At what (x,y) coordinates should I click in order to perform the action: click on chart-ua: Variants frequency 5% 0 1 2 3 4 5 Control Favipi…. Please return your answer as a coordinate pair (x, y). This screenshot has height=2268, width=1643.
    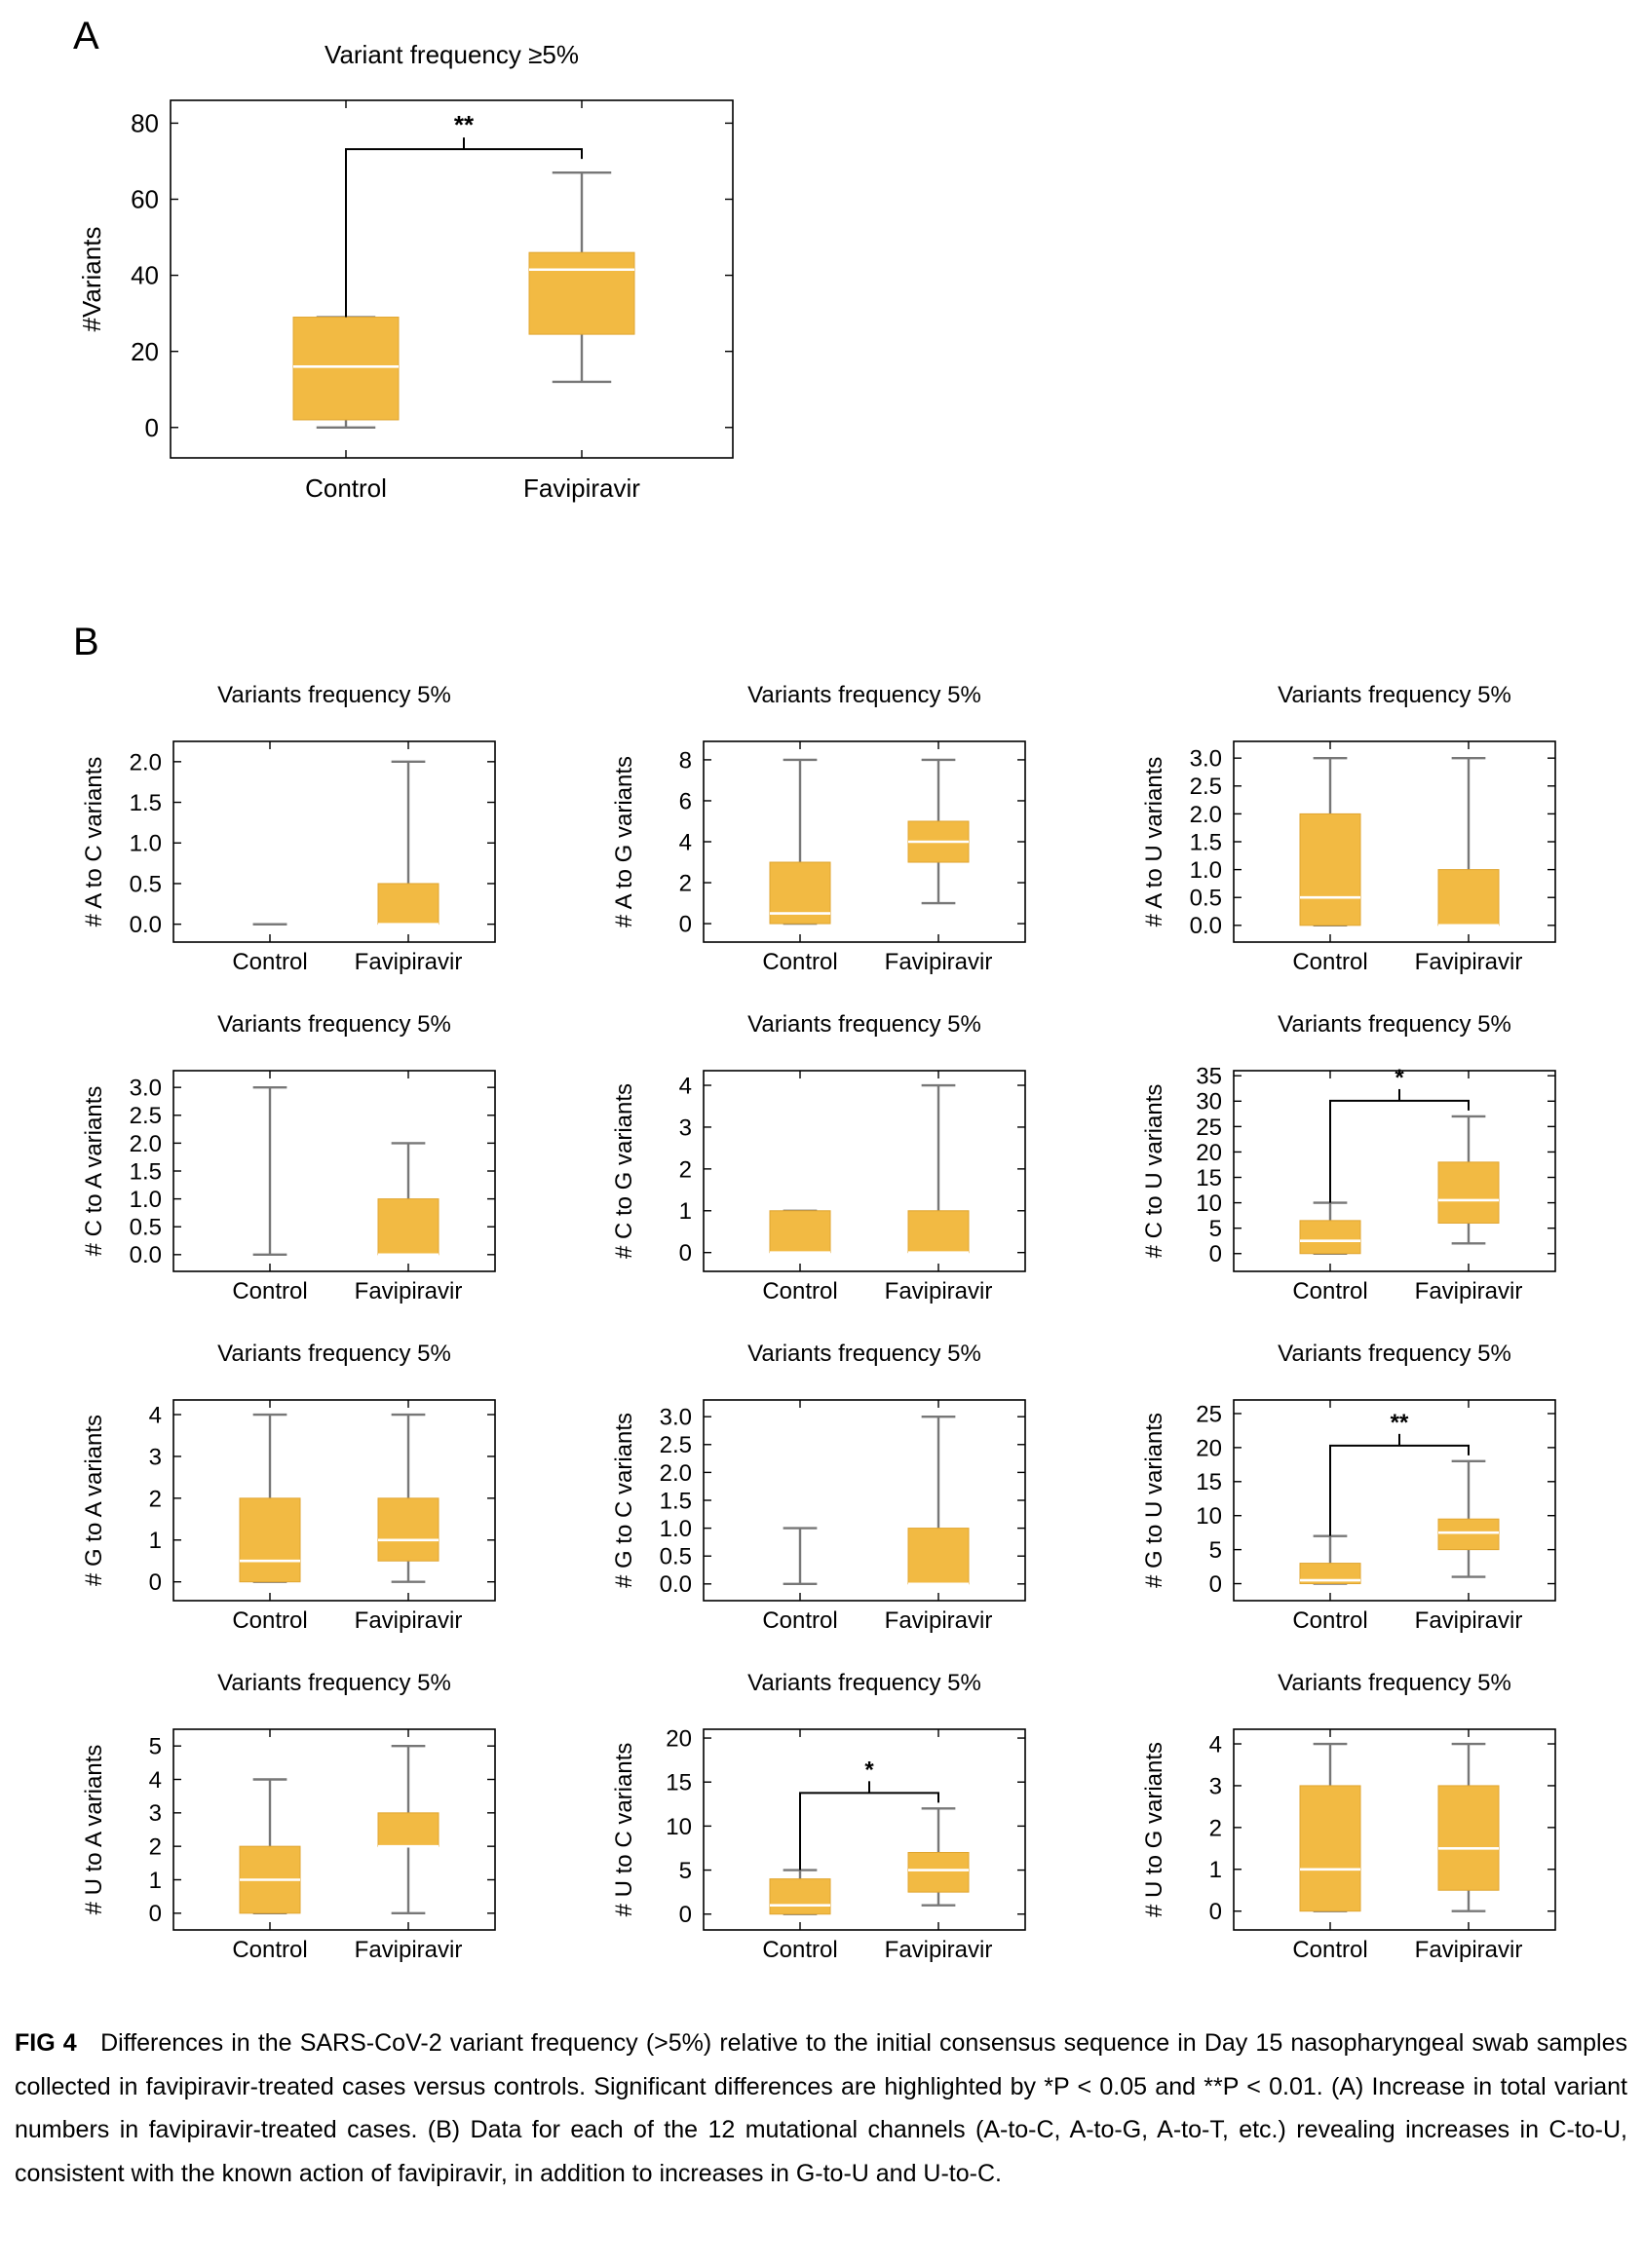
    Looking at the image, I should click on (288, 1816).